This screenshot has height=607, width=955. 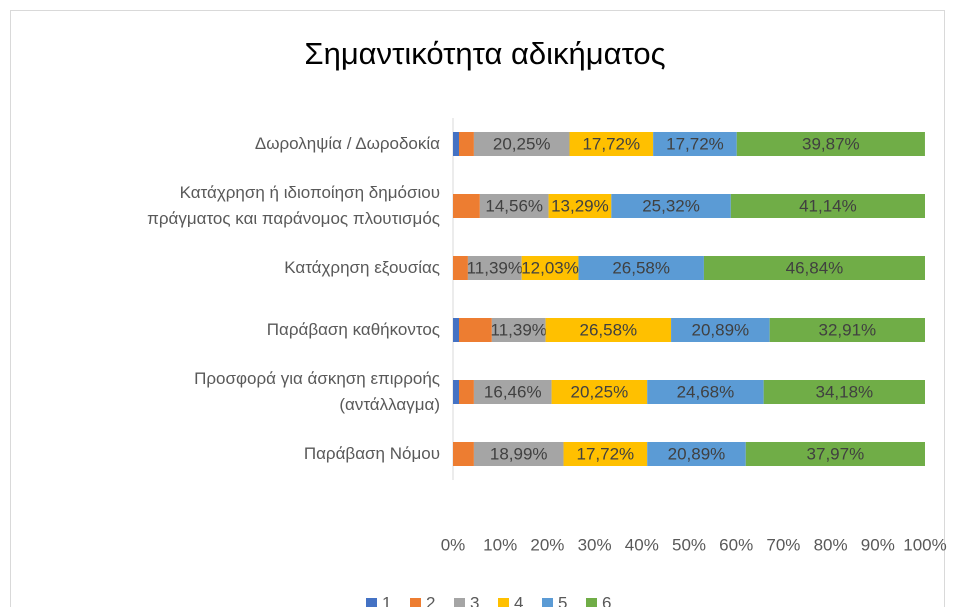 What do you see at coordinates (386, 600) in the screenshot?
I see `legend-label: 1` at bounding box center [386, 600].